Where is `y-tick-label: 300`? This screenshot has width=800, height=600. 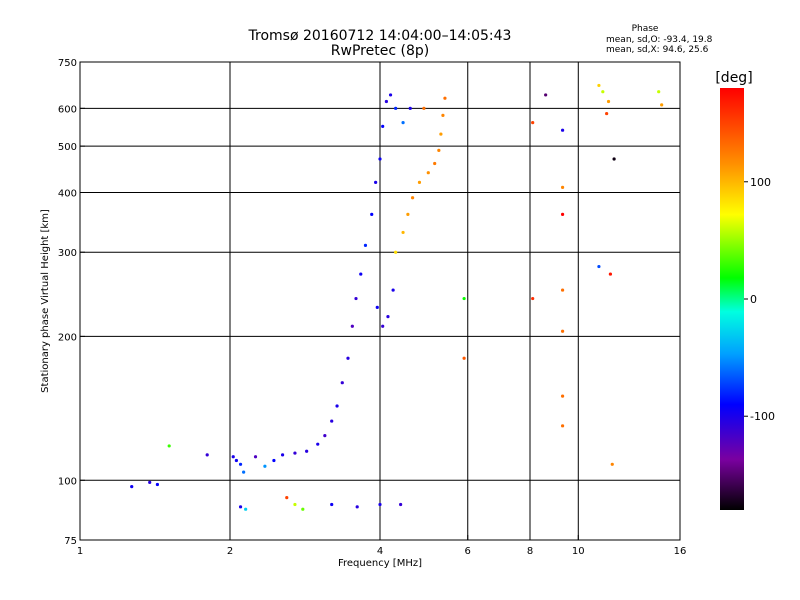
y-tick-label: 300 is located at coordinates (67, 253).